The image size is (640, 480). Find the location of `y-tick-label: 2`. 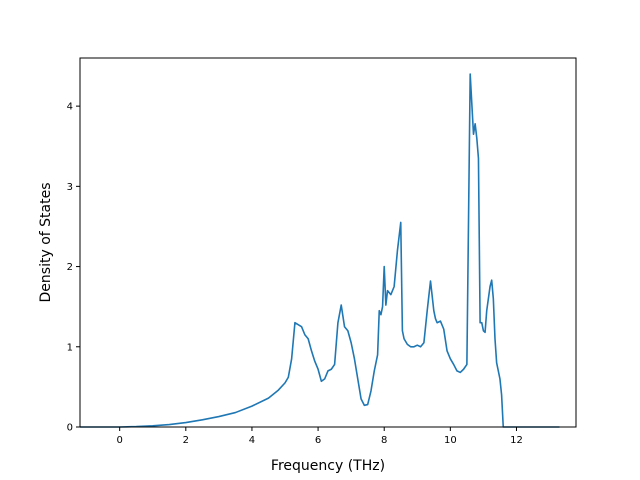

y-tick-label: 2 is located at coordinates (70, 267).